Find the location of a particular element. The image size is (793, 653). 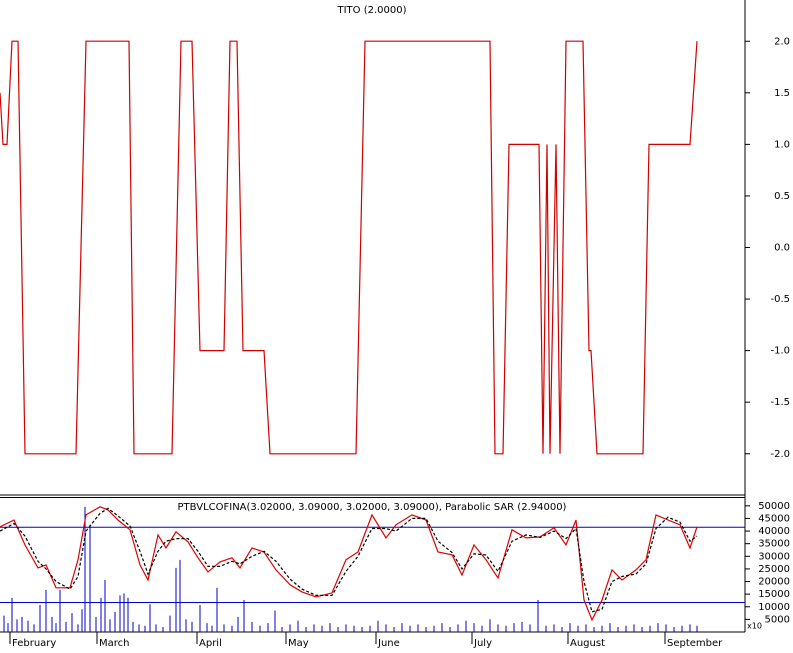

y-tick-label: 15000 is located at coordinates (774, 594).